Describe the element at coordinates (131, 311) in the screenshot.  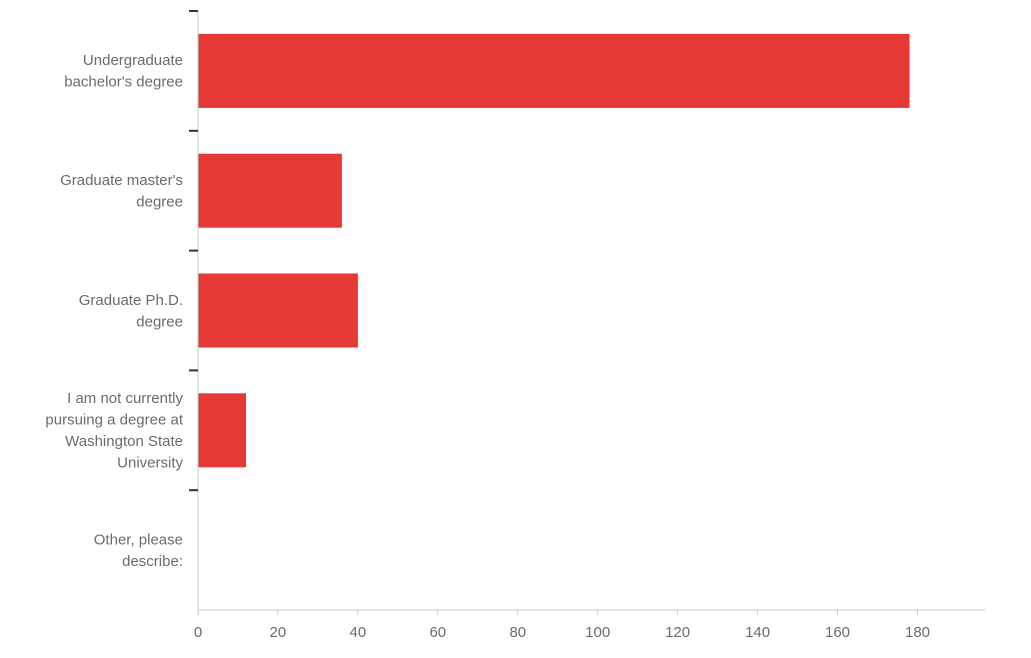
I see `category-label: Graduate Ph.D. degree` at that location.